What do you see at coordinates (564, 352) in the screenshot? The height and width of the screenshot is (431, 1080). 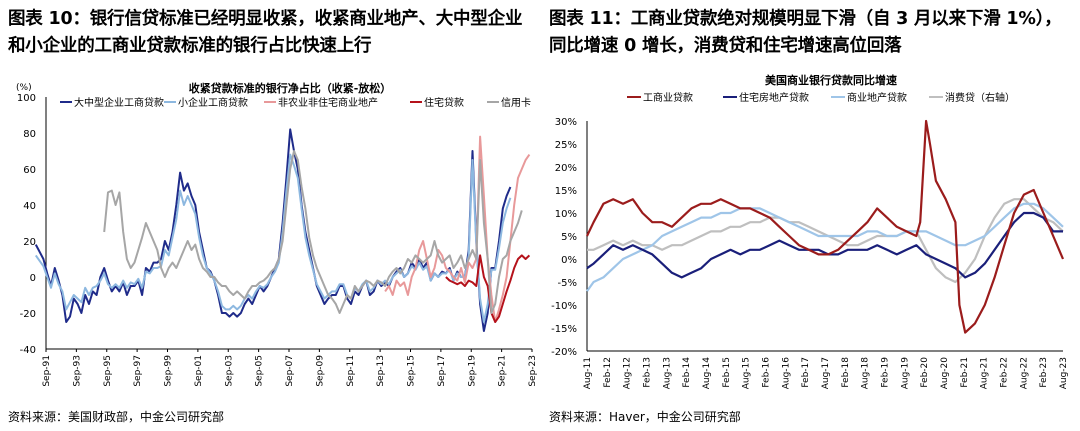 I see `y-tick-label: -20%` at bounding box center [564, 352].